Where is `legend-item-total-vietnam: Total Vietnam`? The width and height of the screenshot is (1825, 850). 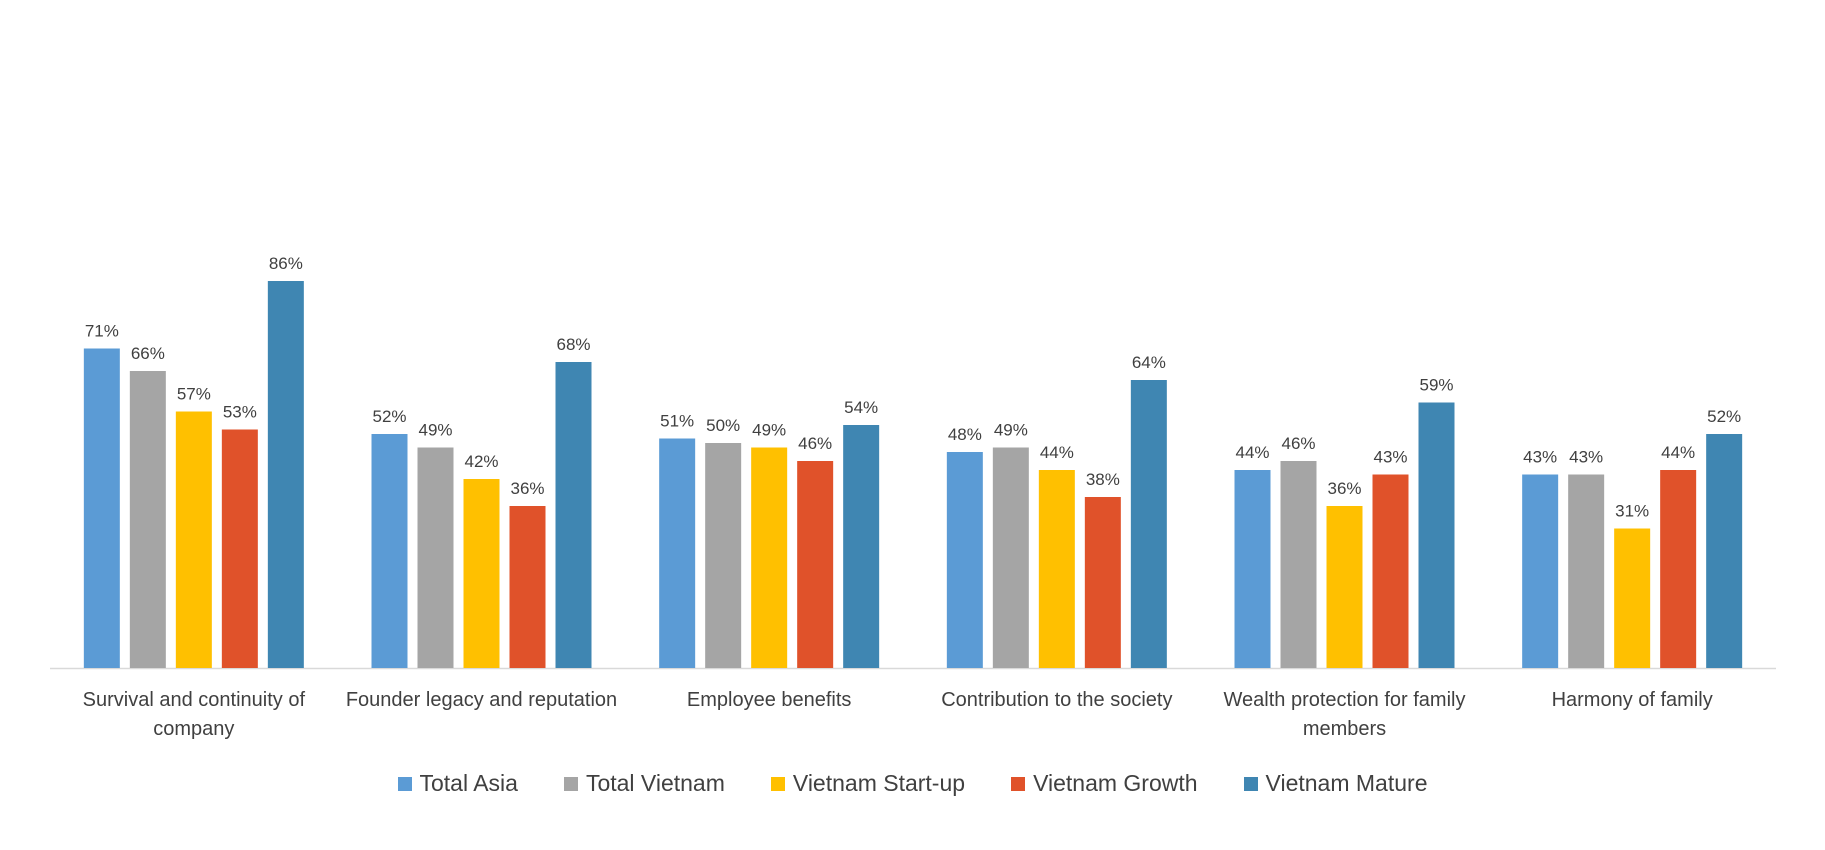
legend-item-total-vietnam: Total Vietnam is located at coordinates (644, 783).